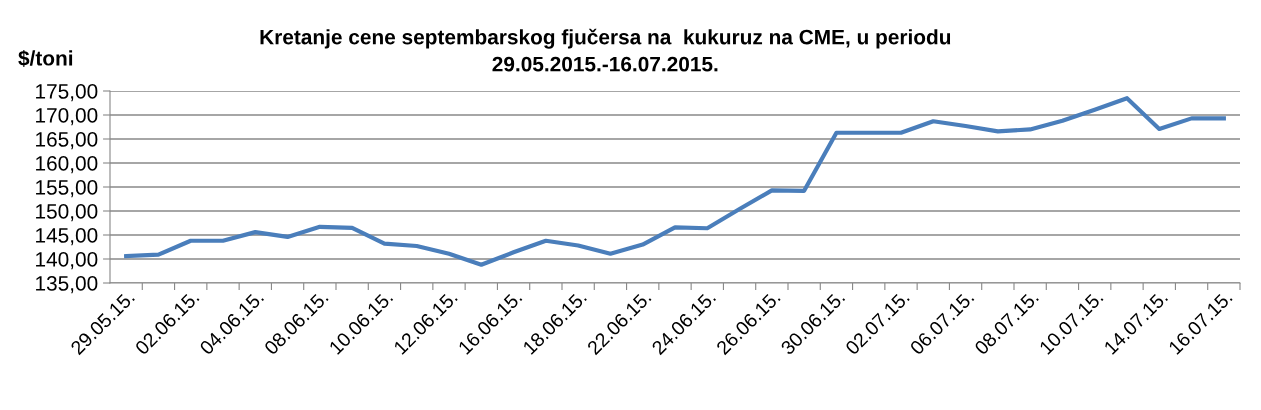 The image size is (1261, 410). I want to click on y-axis-title: $/toni, so click(45, 58).